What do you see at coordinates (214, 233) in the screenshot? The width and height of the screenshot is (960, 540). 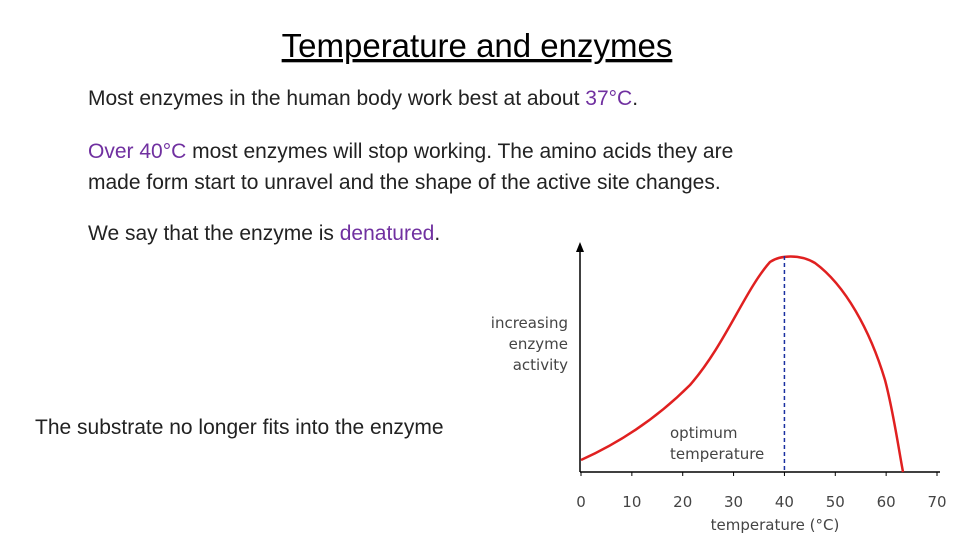 I see `text: We say that the enzyme is` at bounding box center [214, 233].